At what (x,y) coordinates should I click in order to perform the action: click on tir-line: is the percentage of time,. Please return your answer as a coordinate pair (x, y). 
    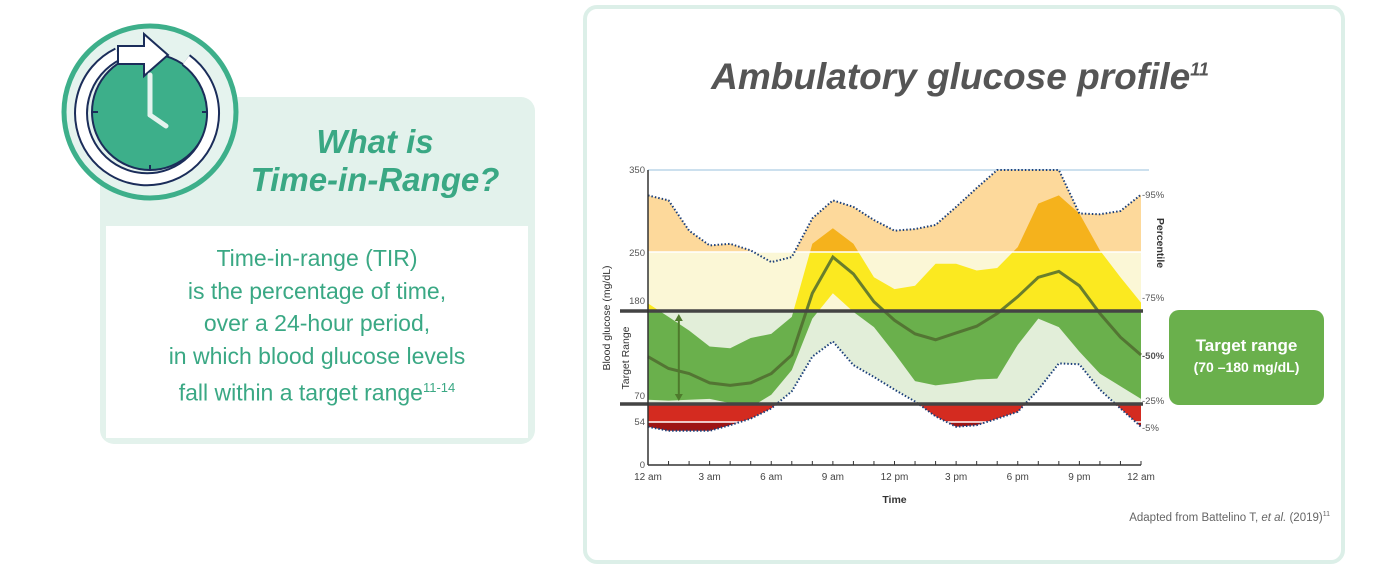
    Looking at the image, I should click on (317, 290).